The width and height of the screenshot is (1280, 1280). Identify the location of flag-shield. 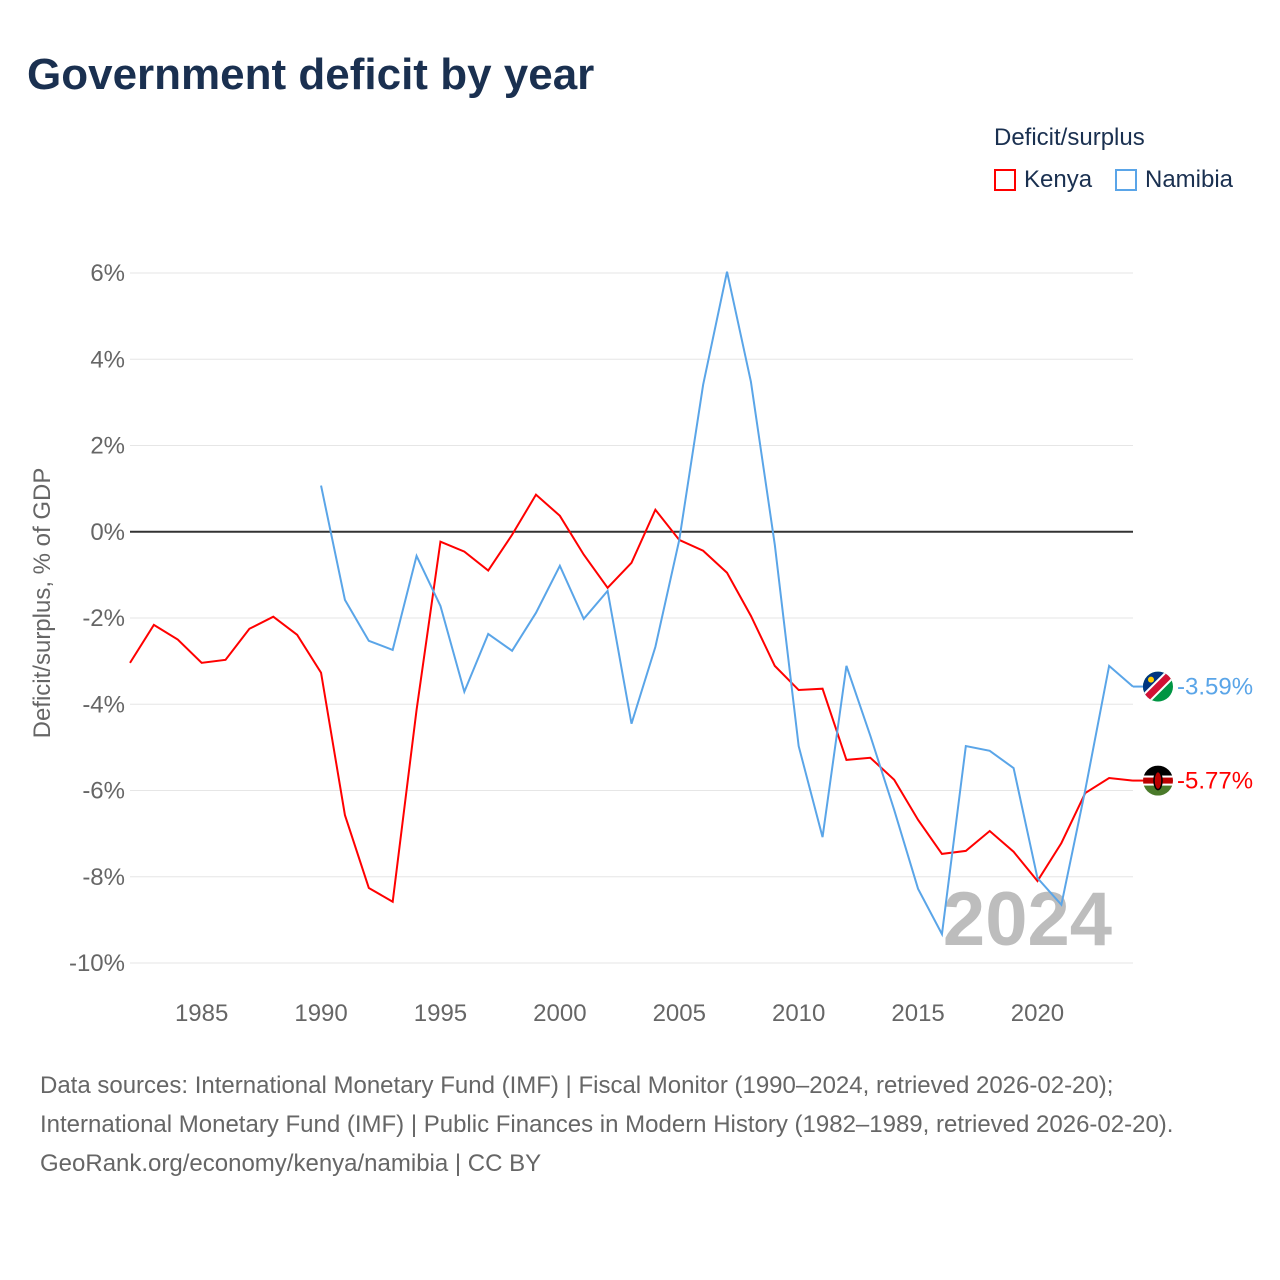
(1158, 780).